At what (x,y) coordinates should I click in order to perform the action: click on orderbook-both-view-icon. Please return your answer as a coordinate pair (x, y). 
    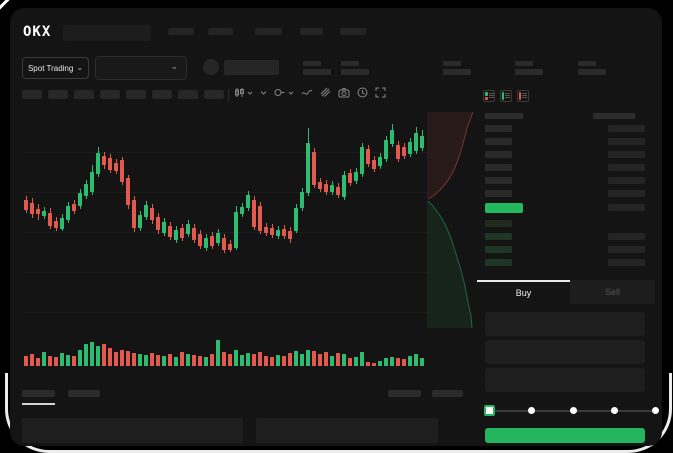
    Looking at the image, I should click on (489, 96).